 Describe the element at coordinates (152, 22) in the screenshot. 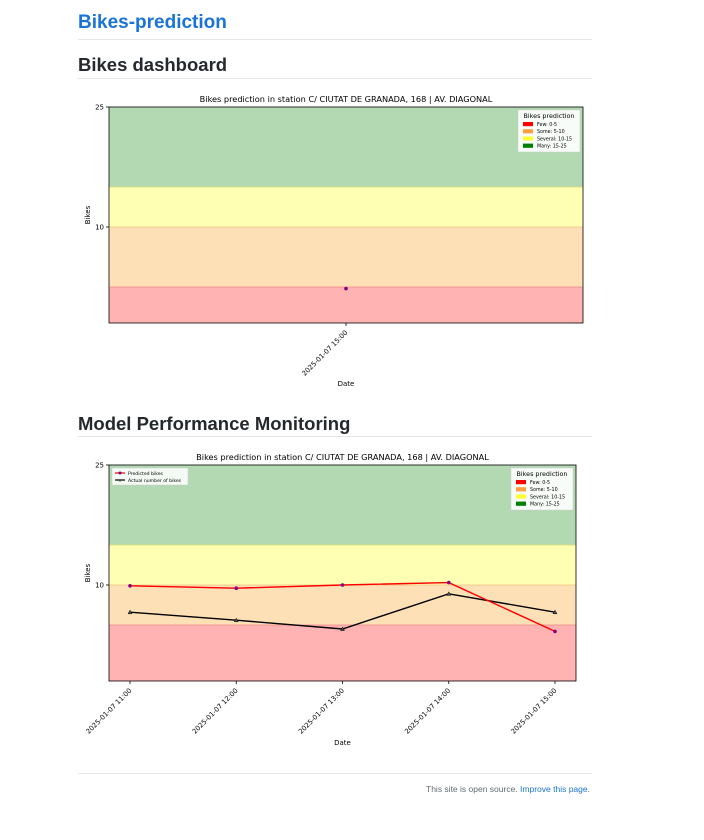

I see `site-title: Bikes-prediction` at that location.